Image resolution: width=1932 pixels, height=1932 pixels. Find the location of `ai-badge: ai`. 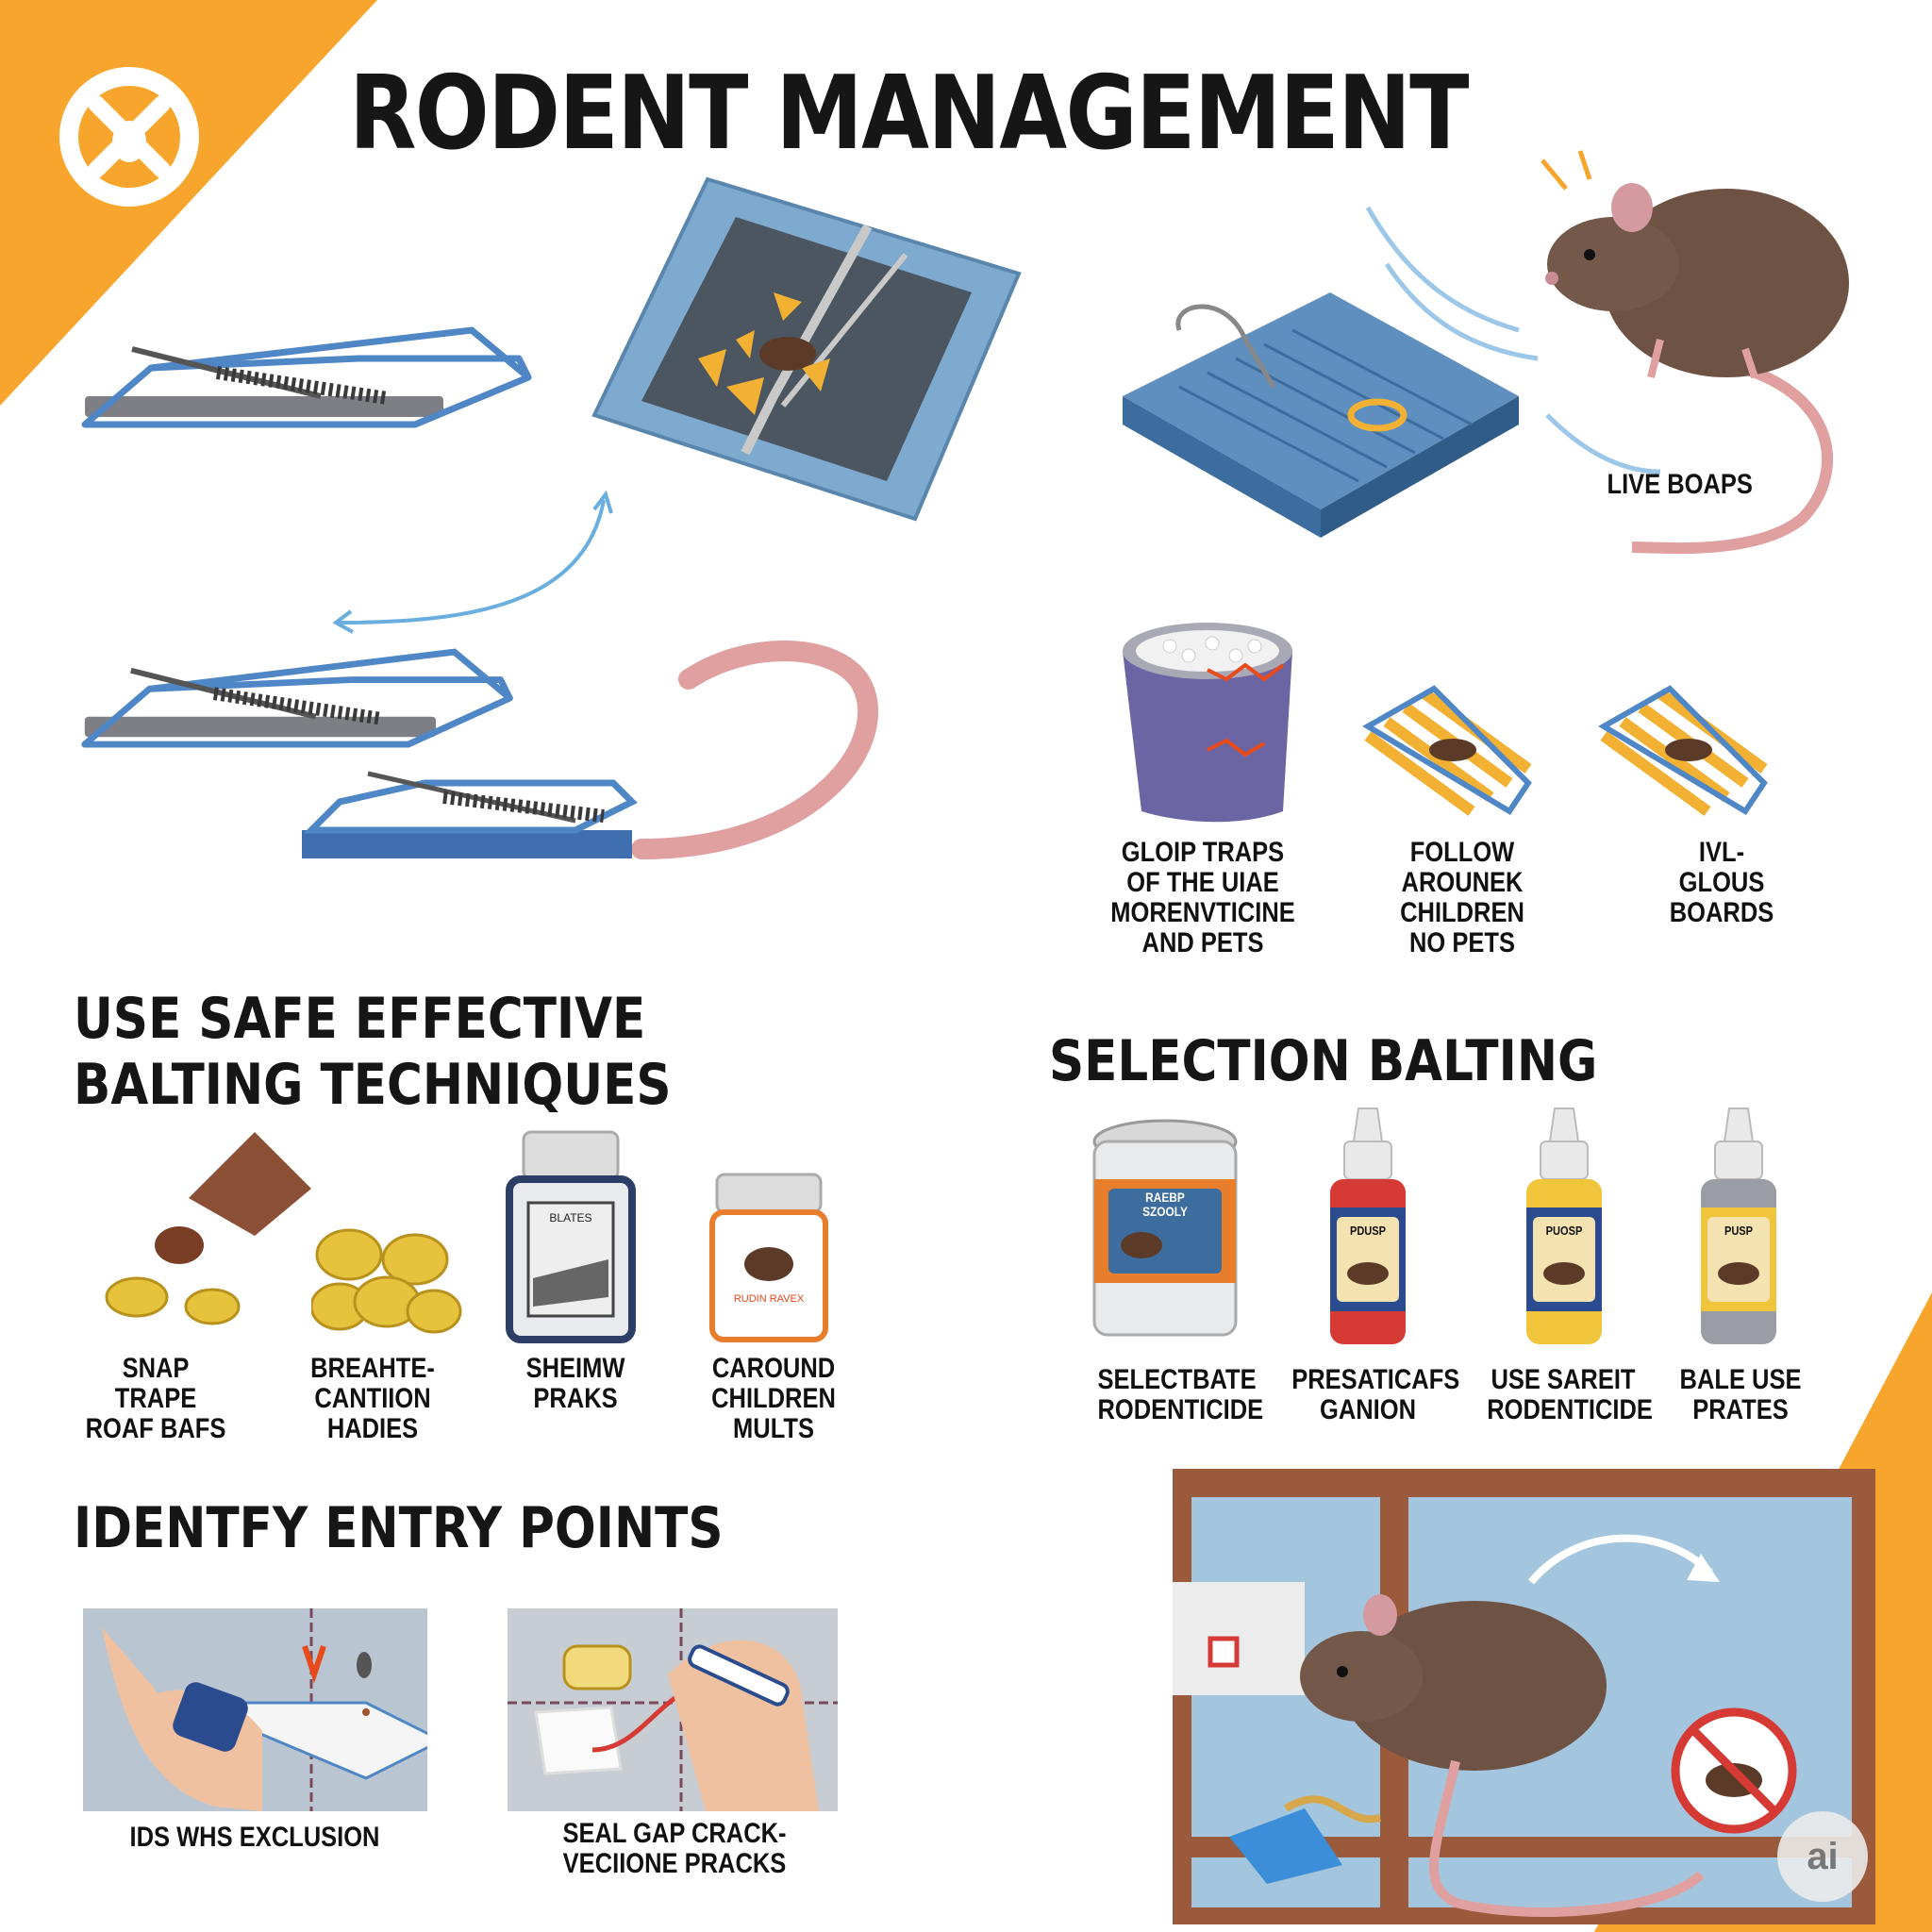

ai-badge: ai is located at coordinates (1822, 1856).